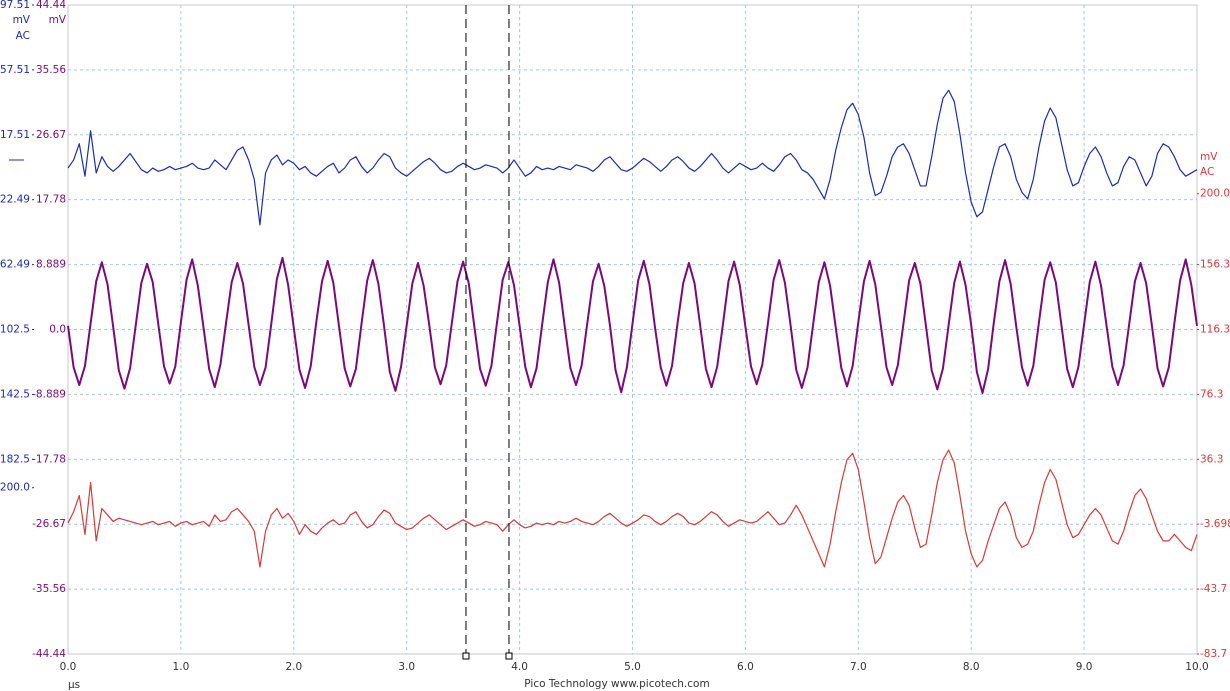  I want to click on x-tick-label: 4.0, so click(519, 667).